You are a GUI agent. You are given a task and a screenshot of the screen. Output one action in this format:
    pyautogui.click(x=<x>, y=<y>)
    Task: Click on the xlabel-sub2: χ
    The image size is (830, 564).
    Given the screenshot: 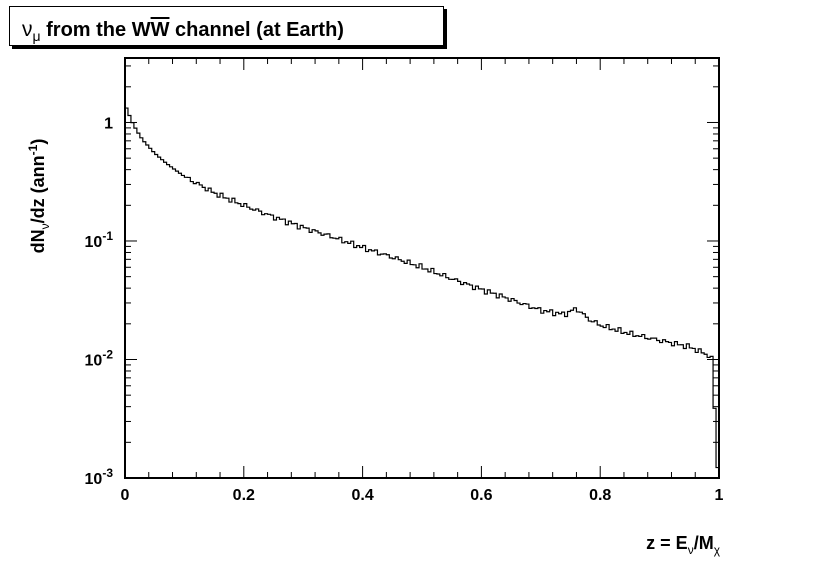 What is the action you would take?
    pyautogui.click(x=717, y=550)
    